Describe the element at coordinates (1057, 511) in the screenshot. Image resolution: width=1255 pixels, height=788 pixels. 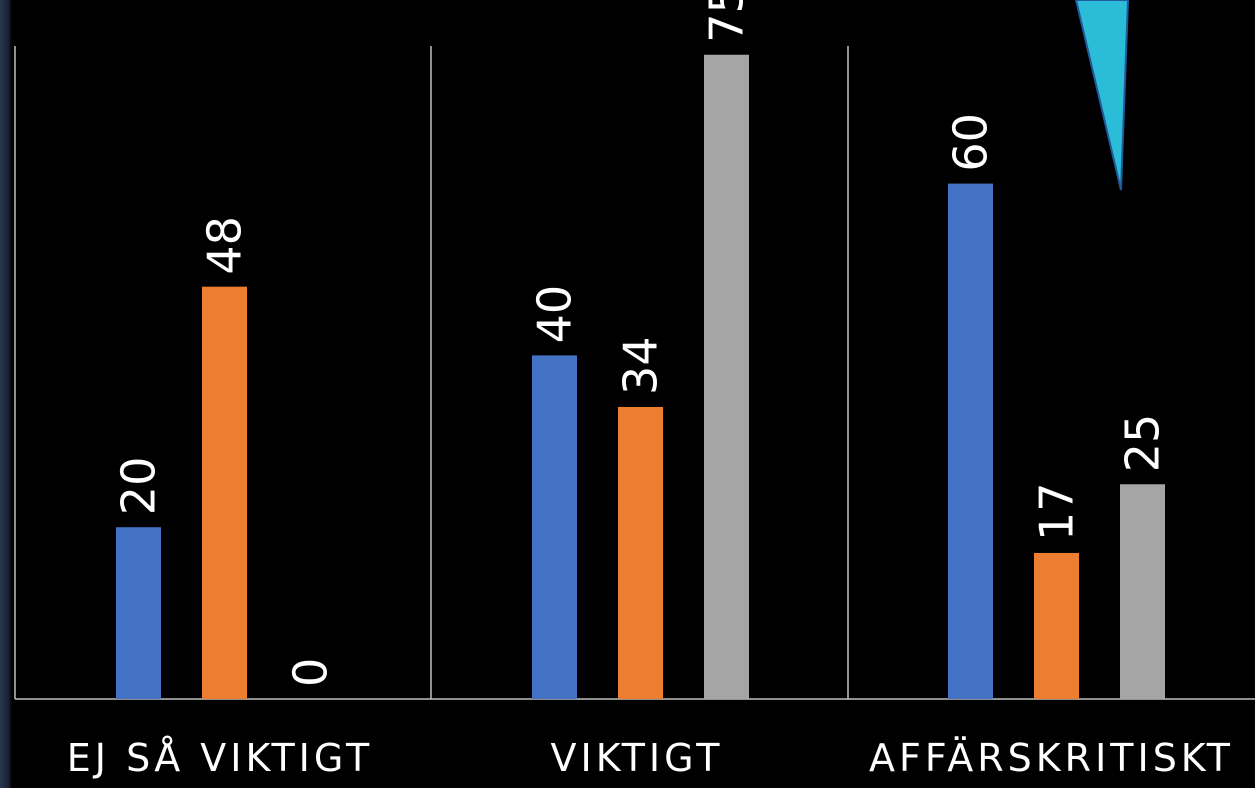
I see `data-label: 17` at that location.